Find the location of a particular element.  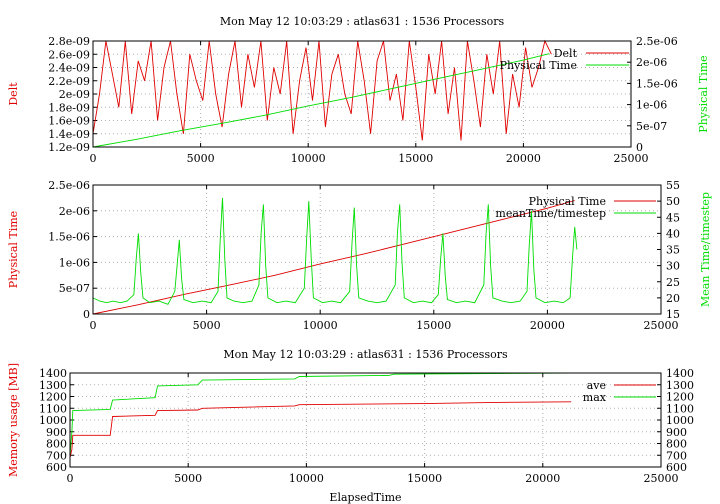

y-left-tick-label: 2.8e-09 is located at coordinates (69, 41).